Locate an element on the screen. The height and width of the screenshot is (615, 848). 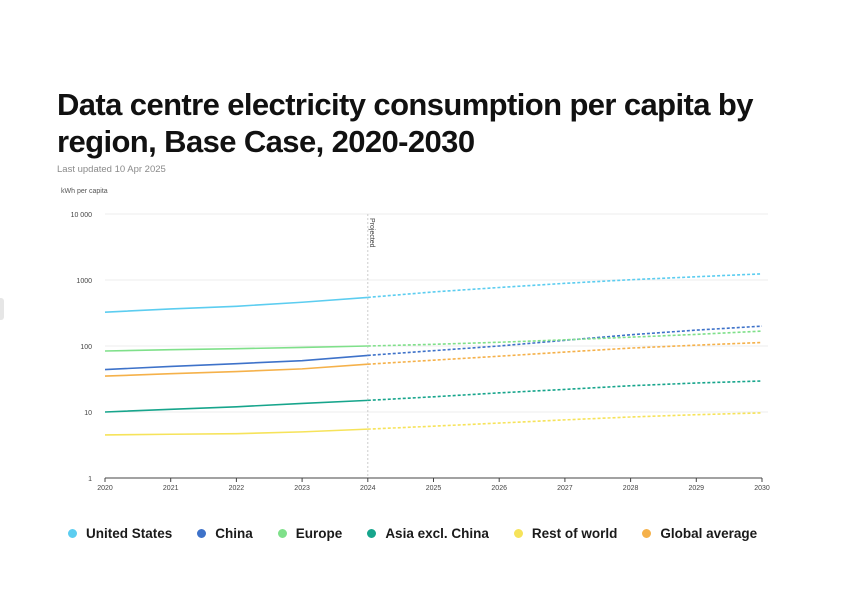
x-tick-label: 2022 is located at coordinates (237, 488).